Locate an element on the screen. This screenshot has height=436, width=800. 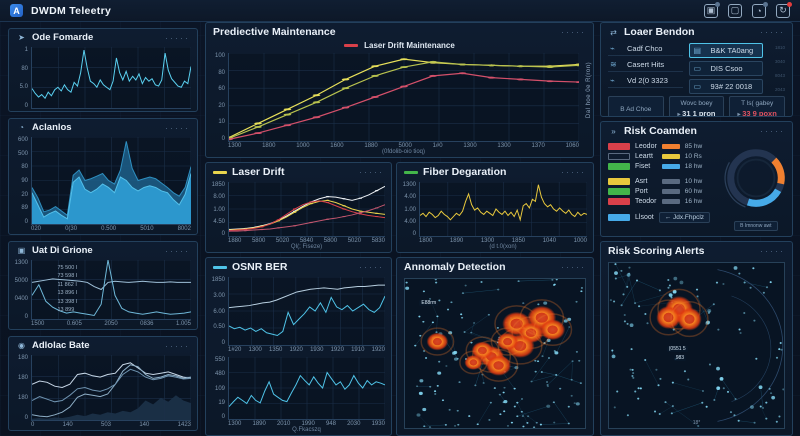
legend-row: Leodor 85 hw is located at coordinates (661, 146).